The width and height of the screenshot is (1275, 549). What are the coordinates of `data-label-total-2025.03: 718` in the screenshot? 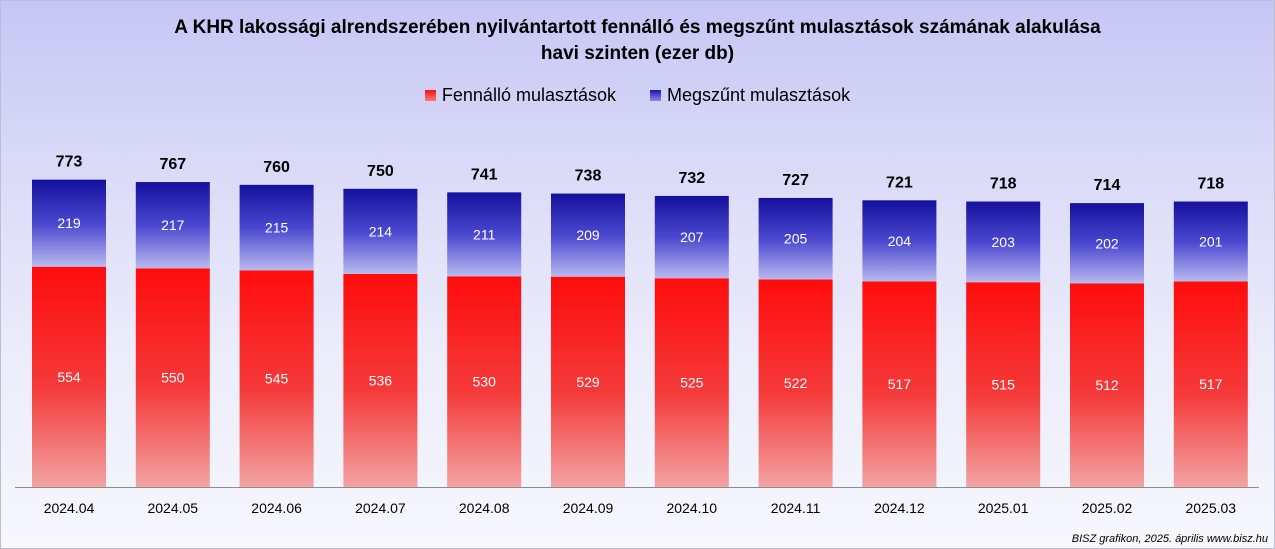 It's located at (1210, 184).